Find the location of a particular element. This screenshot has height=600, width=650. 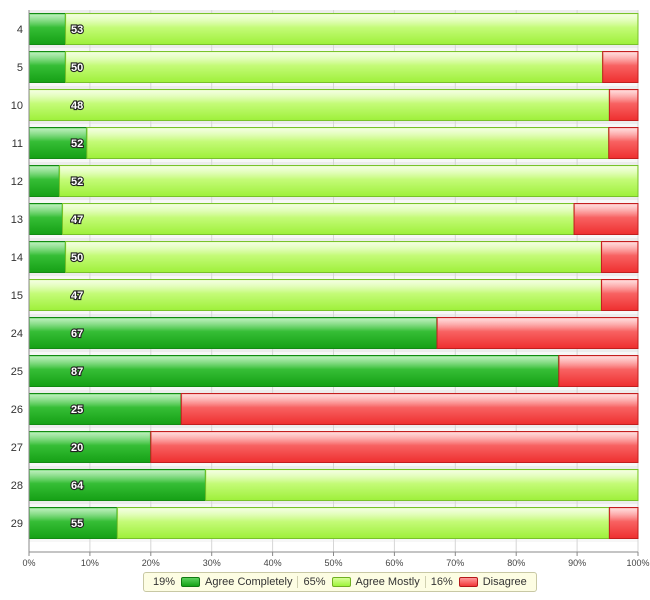

x-tick-label: 20% is located at coordinates (151, 563).